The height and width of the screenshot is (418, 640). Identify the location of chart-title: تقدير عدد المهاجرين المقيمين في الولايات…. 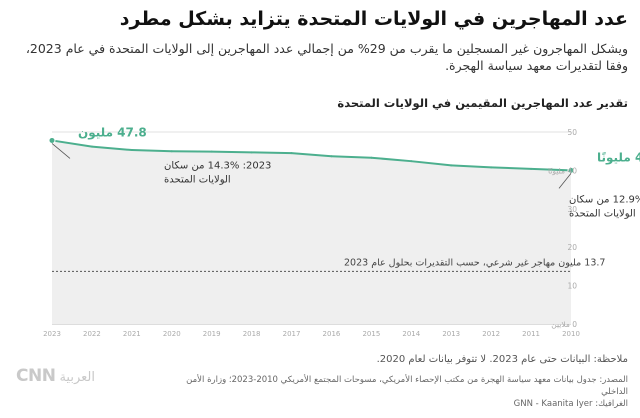
(482, 103).